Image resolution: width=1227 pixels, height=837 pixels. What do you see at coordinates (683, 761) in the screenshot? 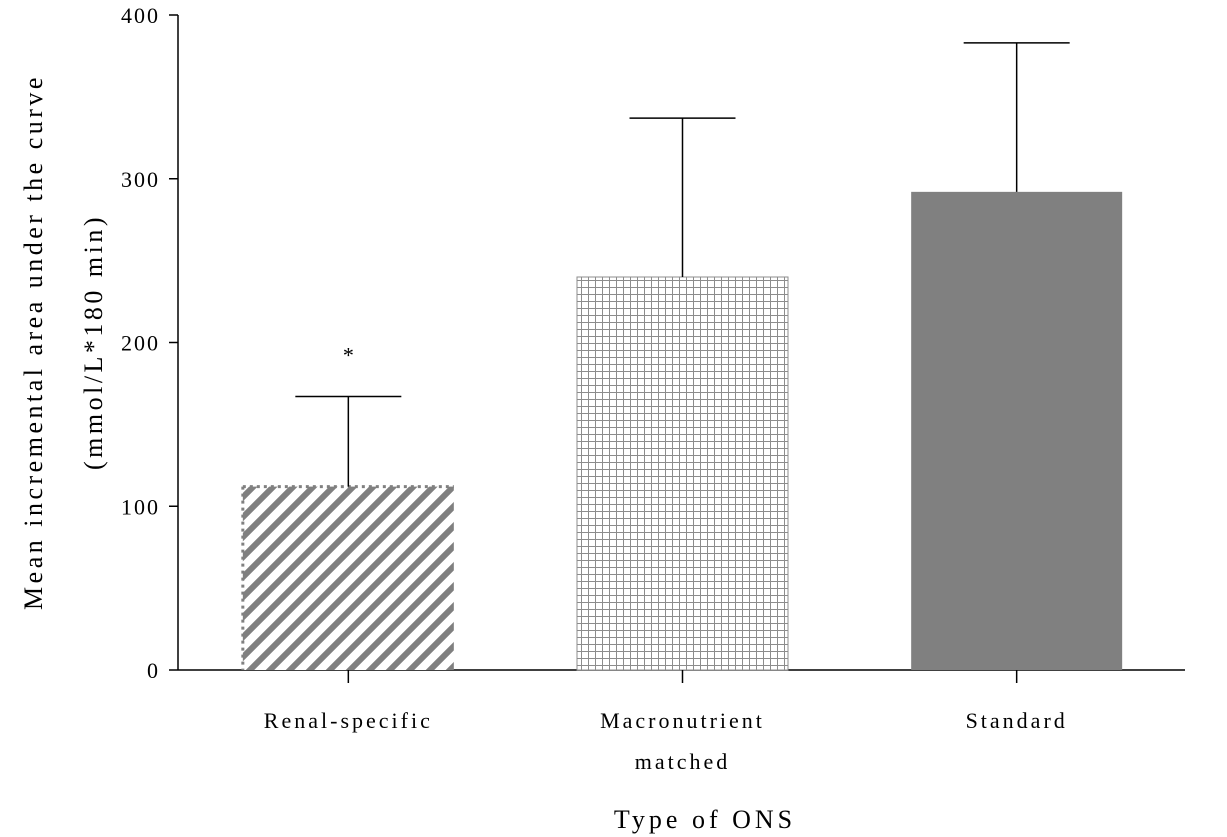
I see `x-tick-label: matched` at bounding box center [683, 761].